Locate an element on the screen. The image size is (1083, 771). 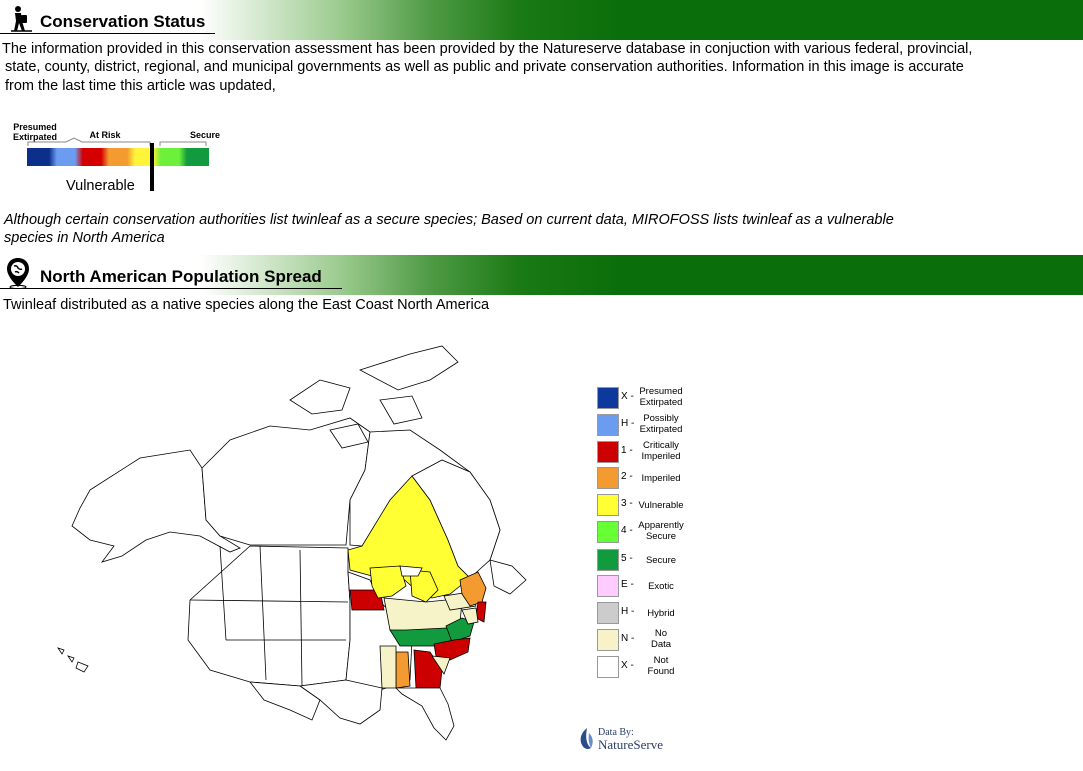
legend-label: Presumed Extirpated is located at coordinates (661, 397).